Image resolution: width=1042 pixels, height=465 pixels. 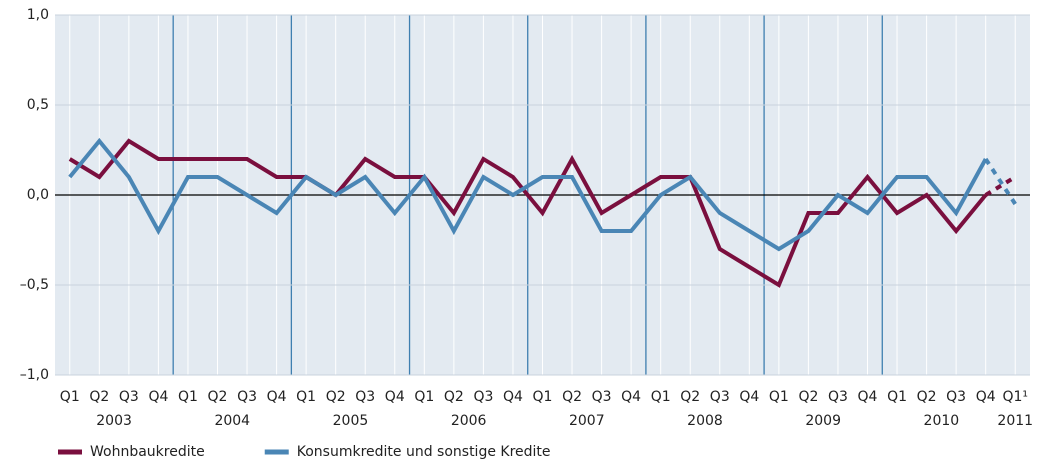 I want to click on year-label: 2006, so click(x=469, y=421).